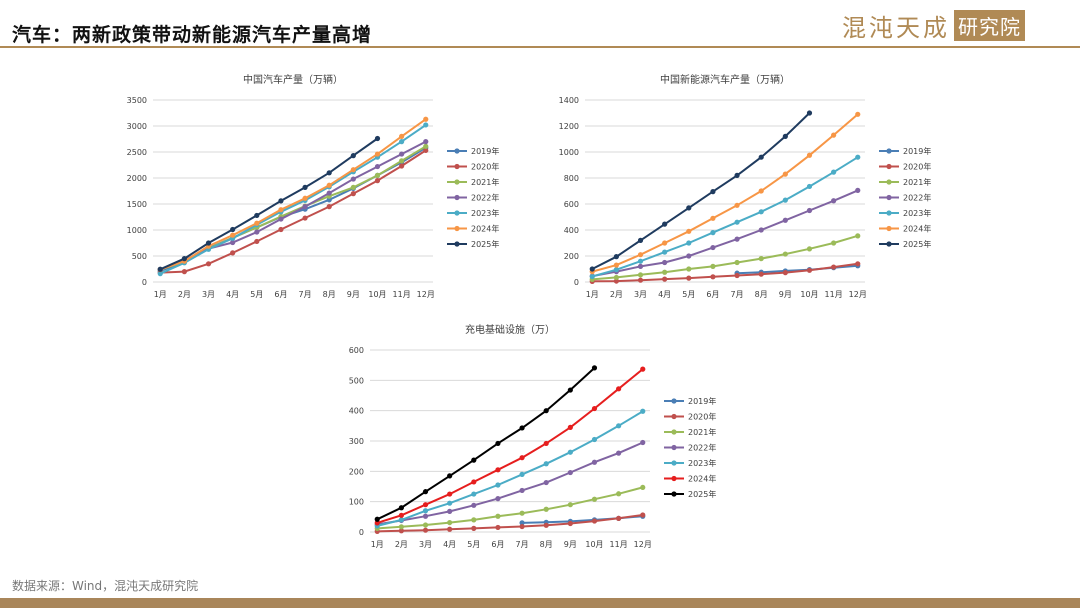  Describe the element at coordinates (725, 257) in the screenshot. I see `series-line-2021年` at that location.